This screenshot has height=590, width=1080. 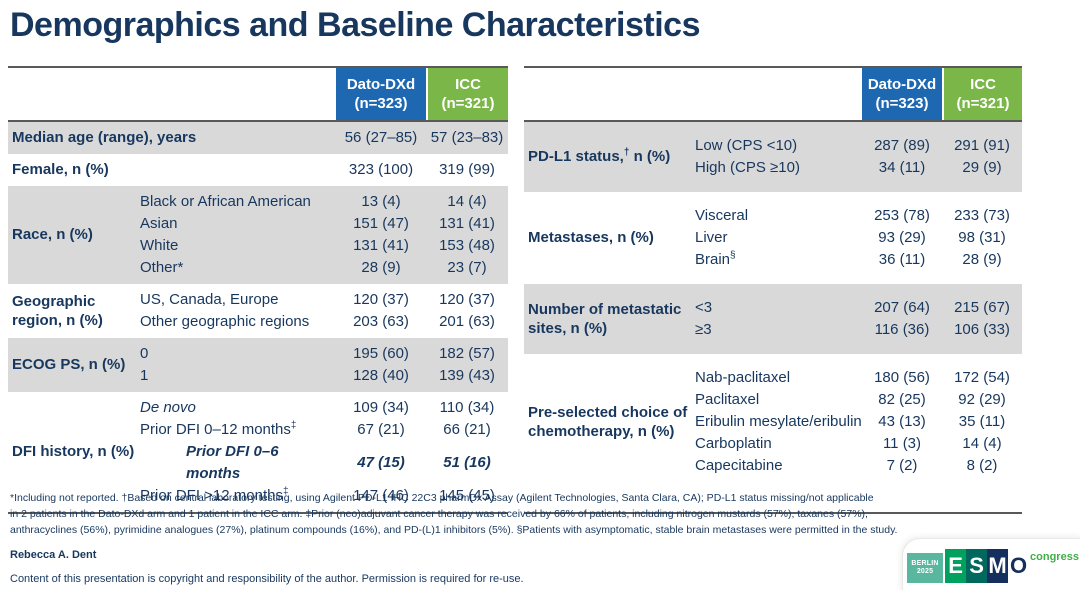 I want to click on value-cell-icc: 92 (29), so click(x=982, y=399).